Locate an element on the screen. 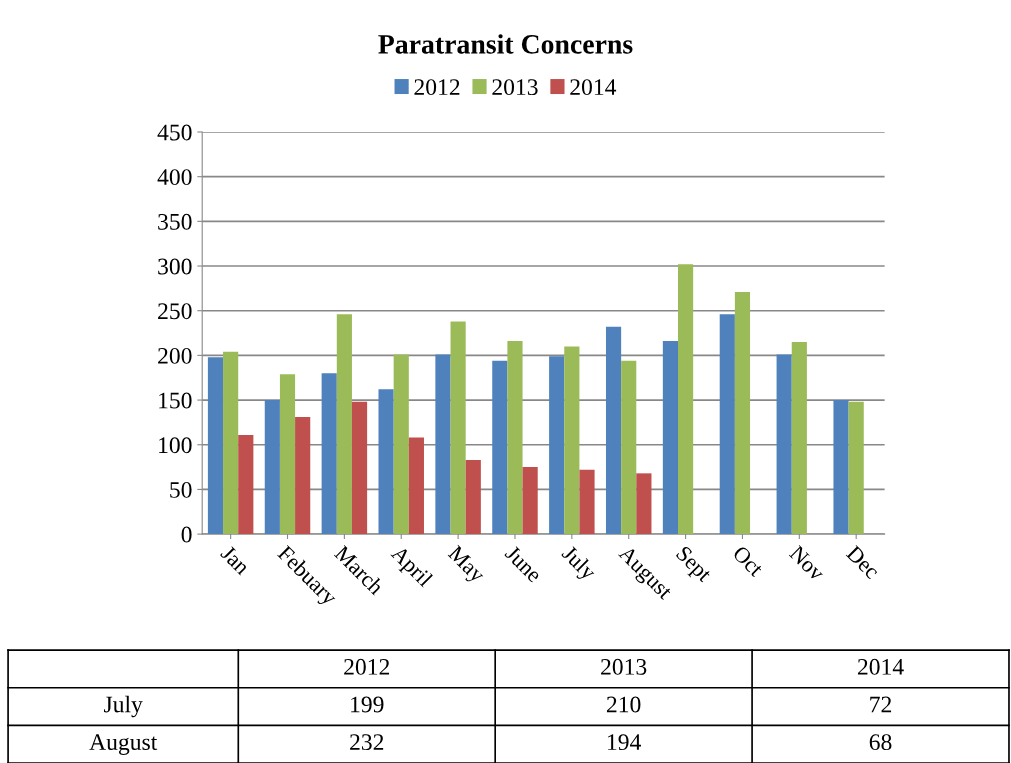 The width and height of the screenshot is (1011, 763). x-tick-label: Nov is located at coordinates (807, 563).